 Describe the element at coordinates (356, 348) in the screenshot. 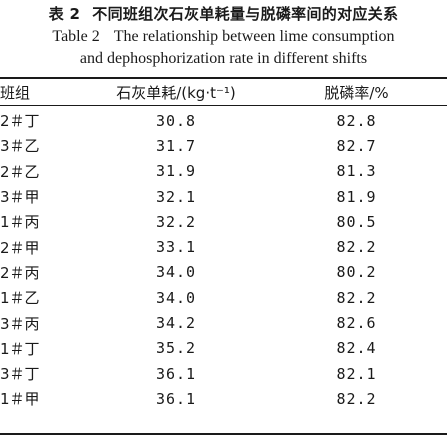

I see `cell-dephosphorization-rate: 82.4` at that location.